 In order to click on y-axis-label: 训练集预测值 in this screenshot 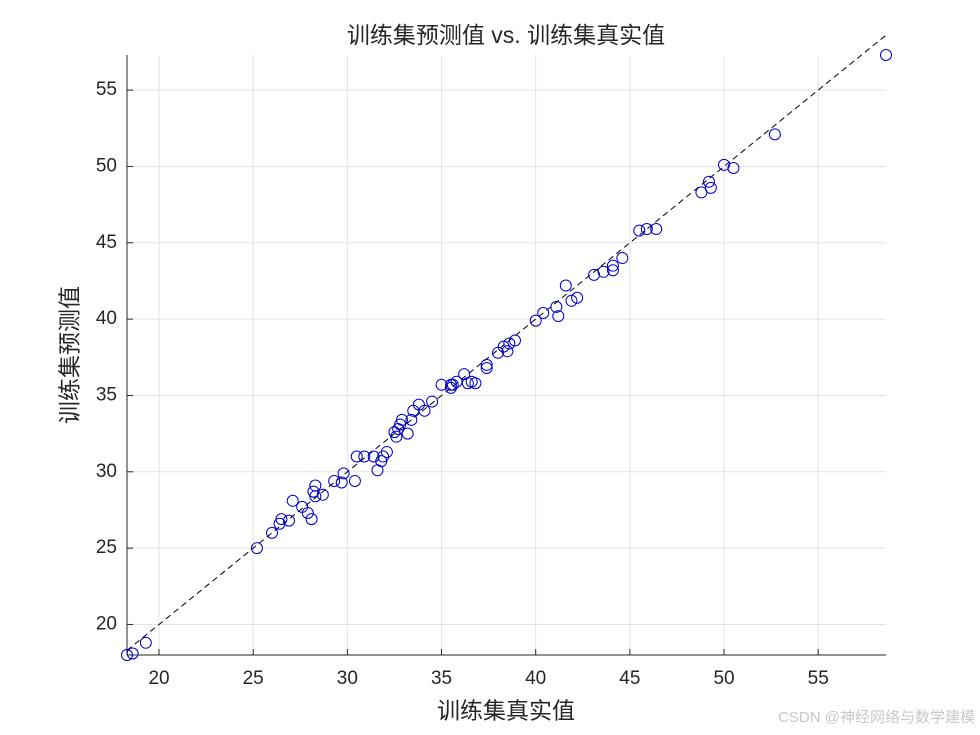, I will do `click(69, 355)`.